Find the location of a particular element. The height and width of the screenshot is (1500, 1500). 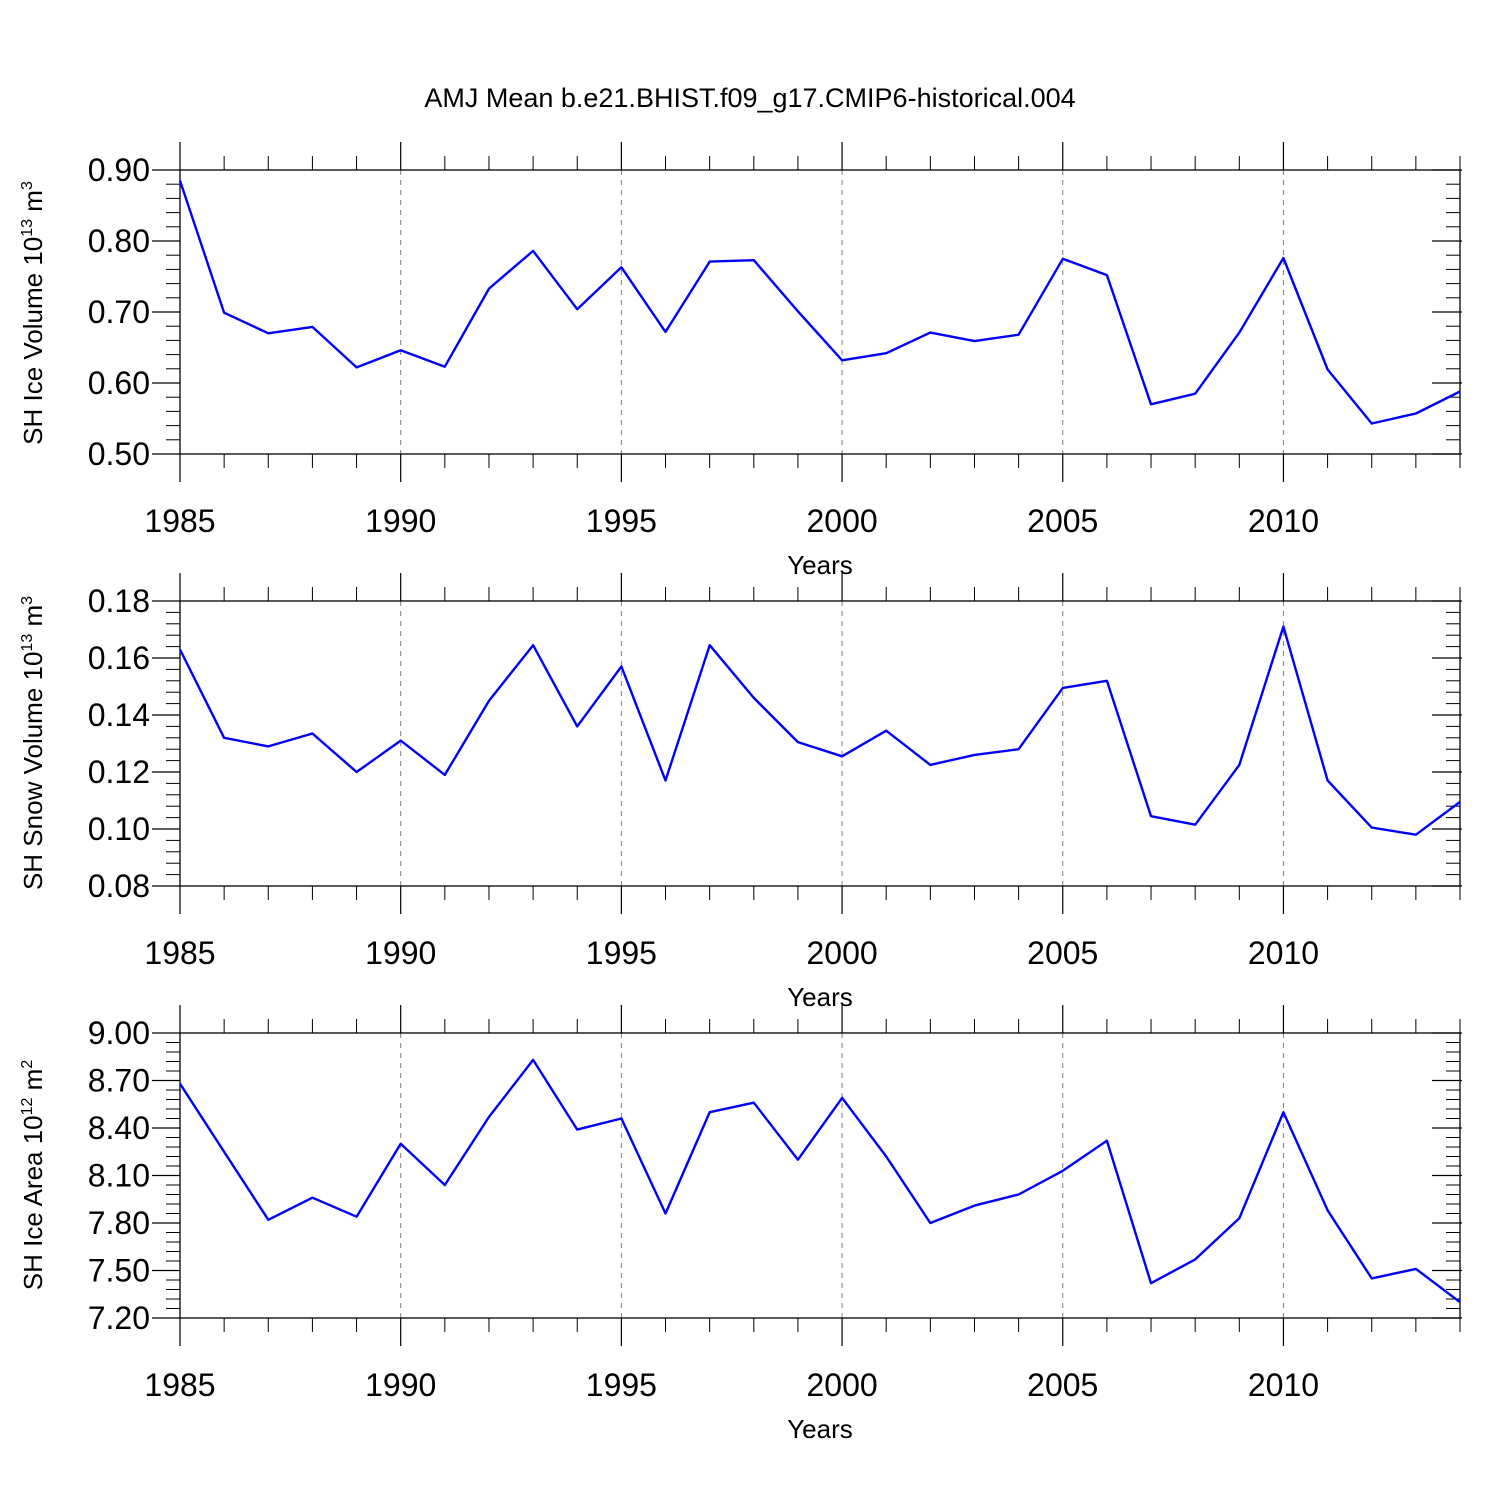

y-tick-label: 0.18 is located at coordinates (119, 601).